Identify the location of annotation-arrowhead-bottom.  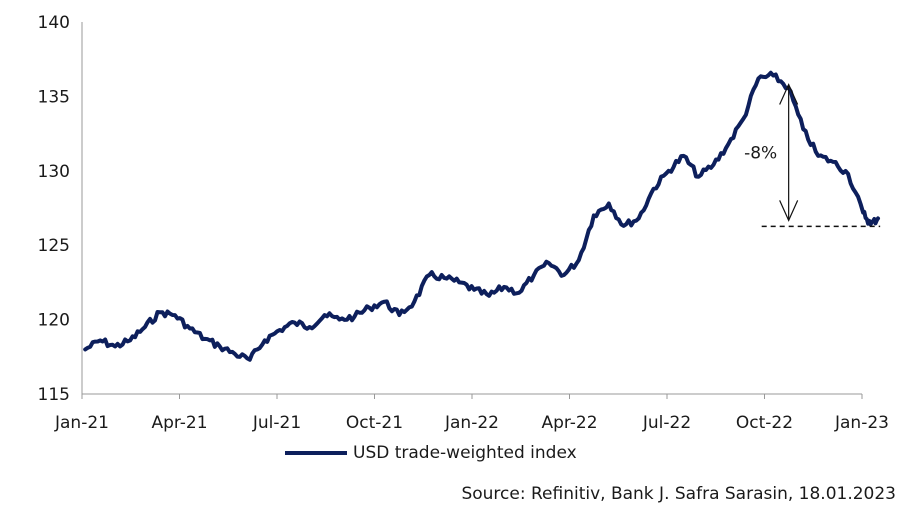
(789, 211).